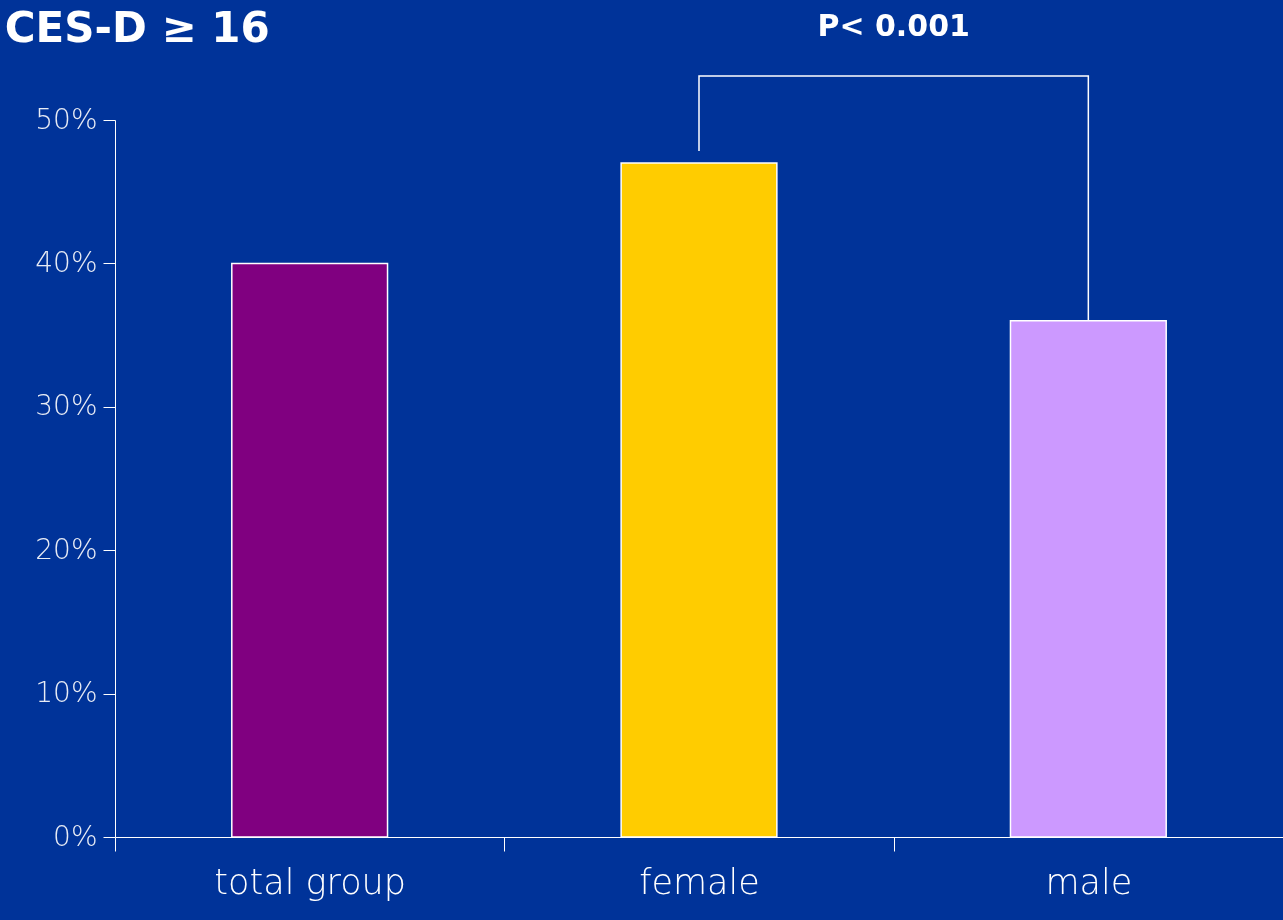 This screenshot has width=1283, height=920. What do you see at coordinates (75, 836) in the screenshot?
I see `y-tick-label: 0%` at bounding box center [75, 836].